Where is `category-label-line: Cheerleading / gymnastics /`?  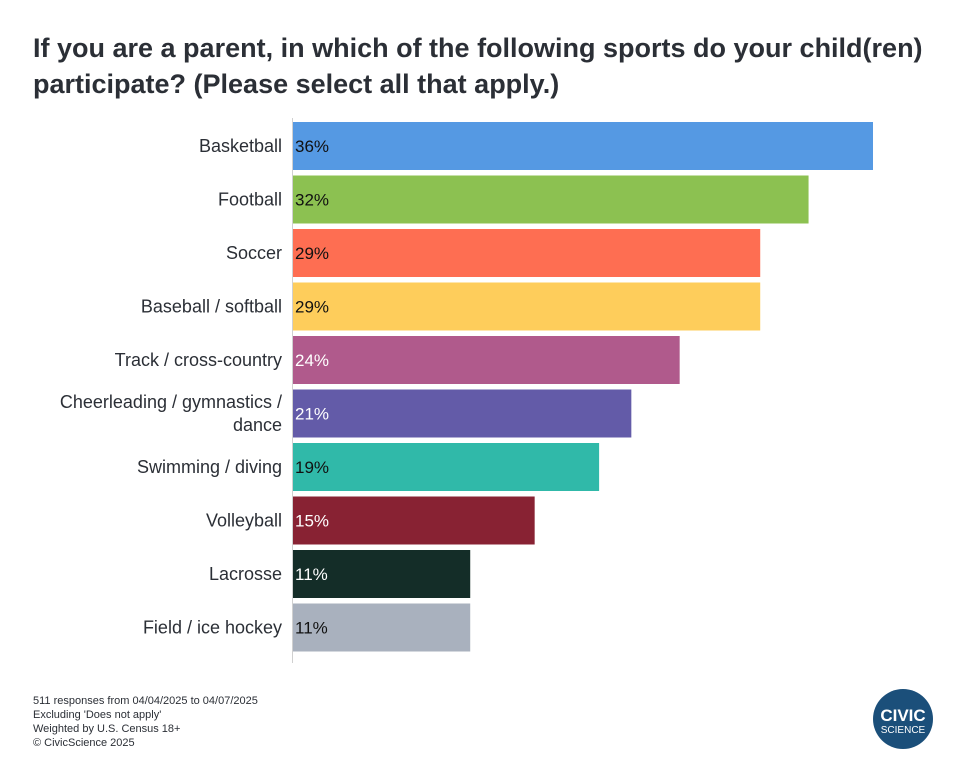
category-label-line: Cheerleading / gymnastics / is located at coordinates (171, 402).